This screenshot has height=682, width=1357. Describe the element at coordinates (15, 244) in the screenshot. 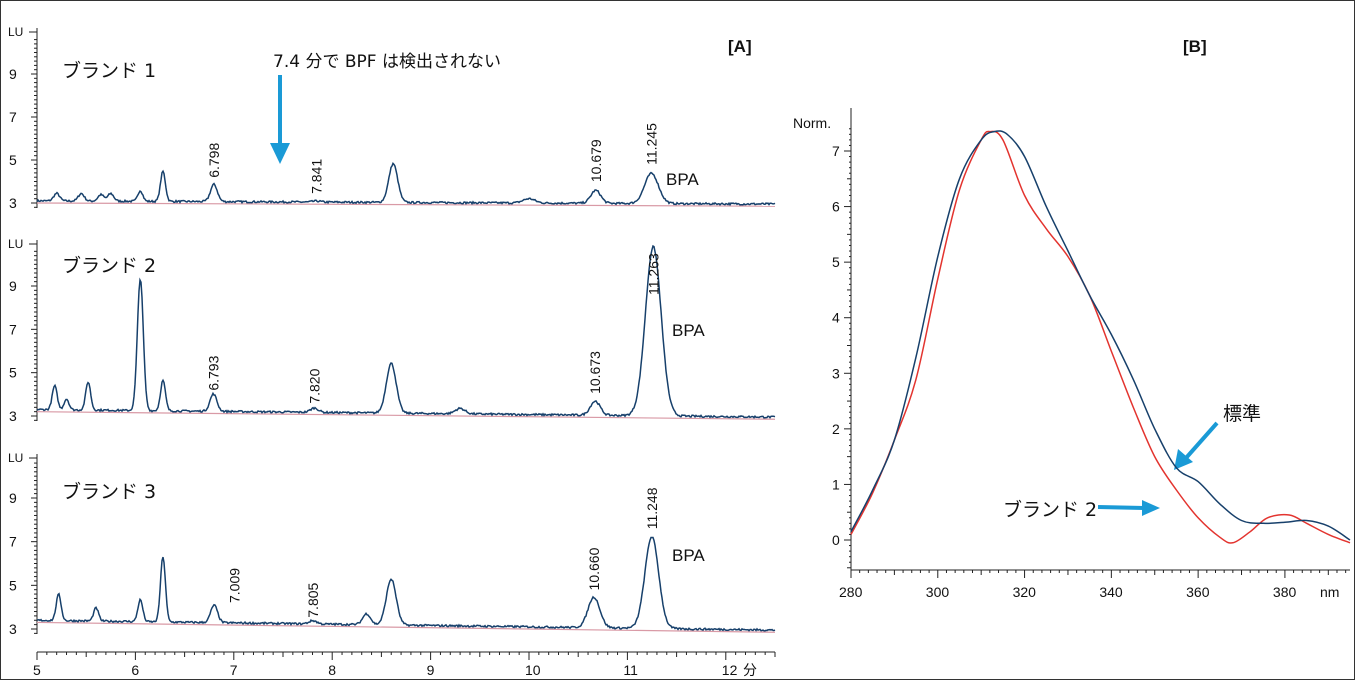

I see `lu-unit-2: LU` at that location.